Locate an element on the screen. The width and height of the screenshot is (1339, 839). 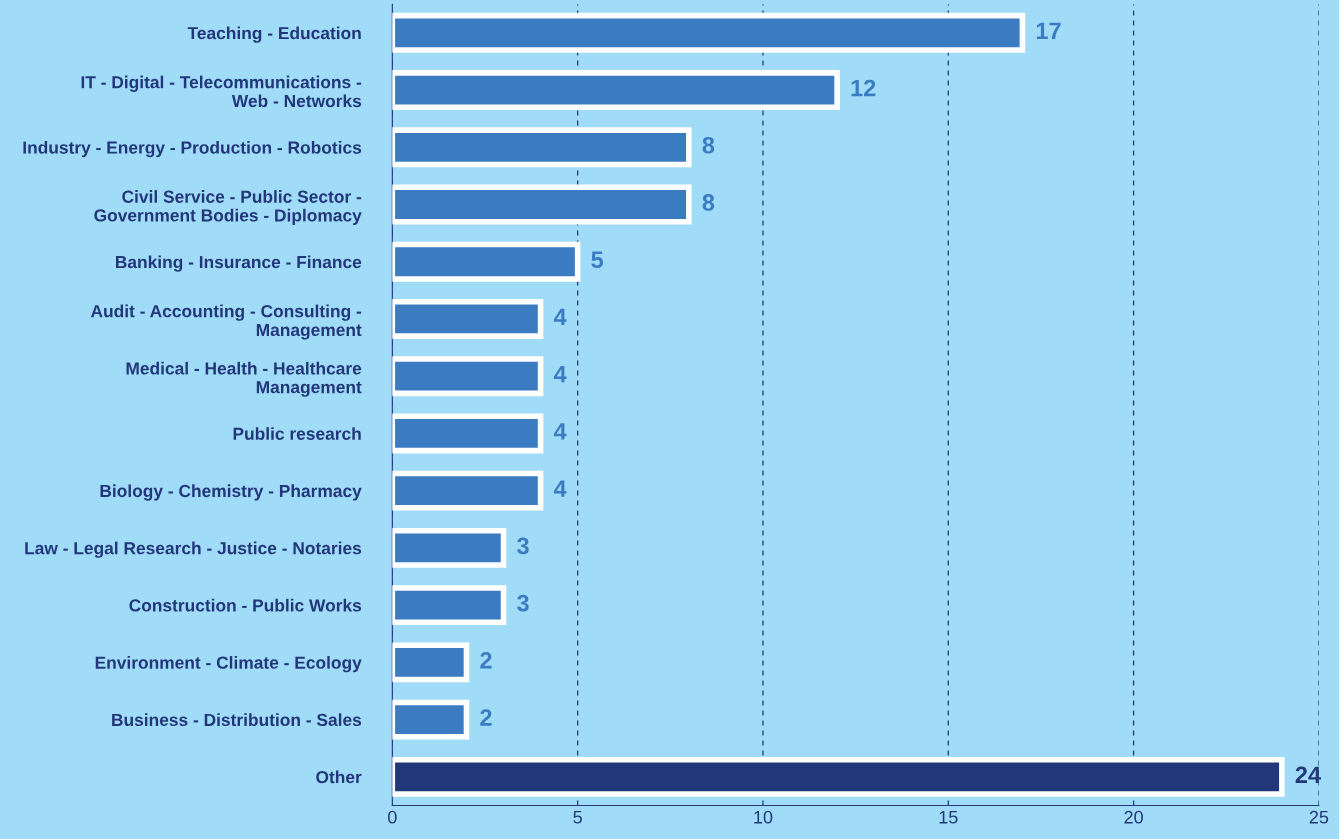
y-tick-label: Civil Service - Public Sector - Government Bodies - Diplomacy is located at coordinates (228, 208).